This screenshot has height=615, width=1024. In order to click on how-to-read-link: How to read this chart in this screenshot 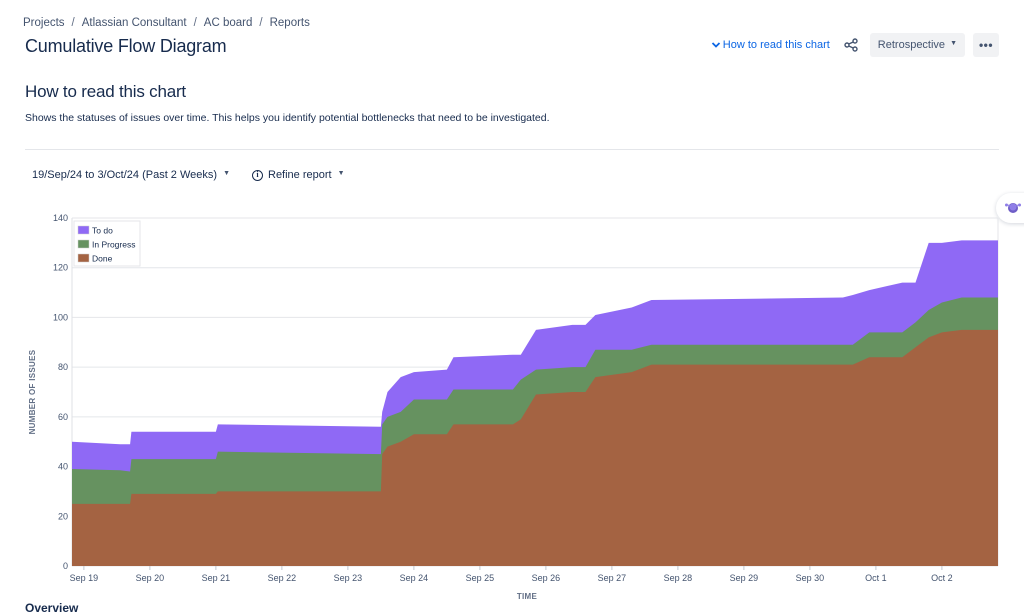, I will do `click(770, 45)`.